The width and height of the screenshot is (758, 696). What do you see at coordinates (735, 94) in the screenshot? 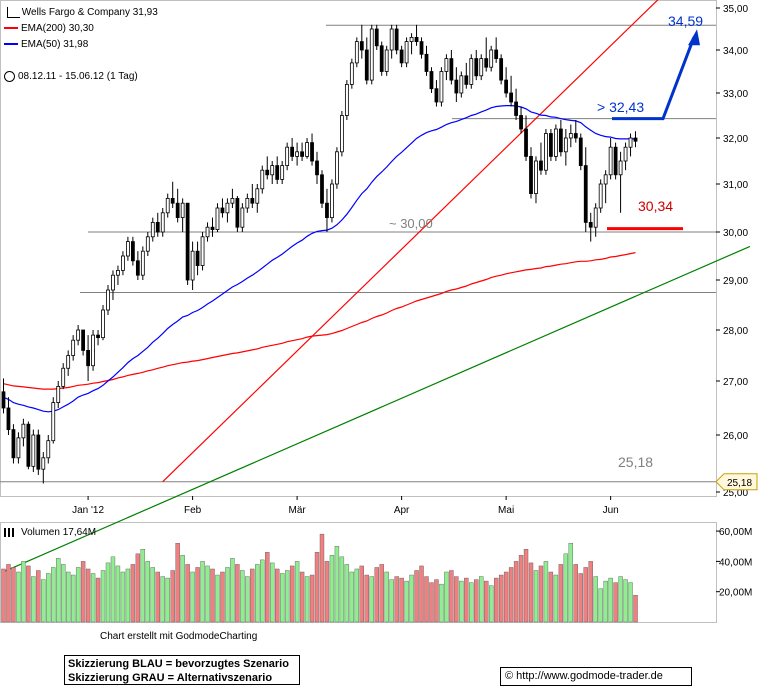
I see `price-tick-label: 33,00` at bounding box center [735, 94].